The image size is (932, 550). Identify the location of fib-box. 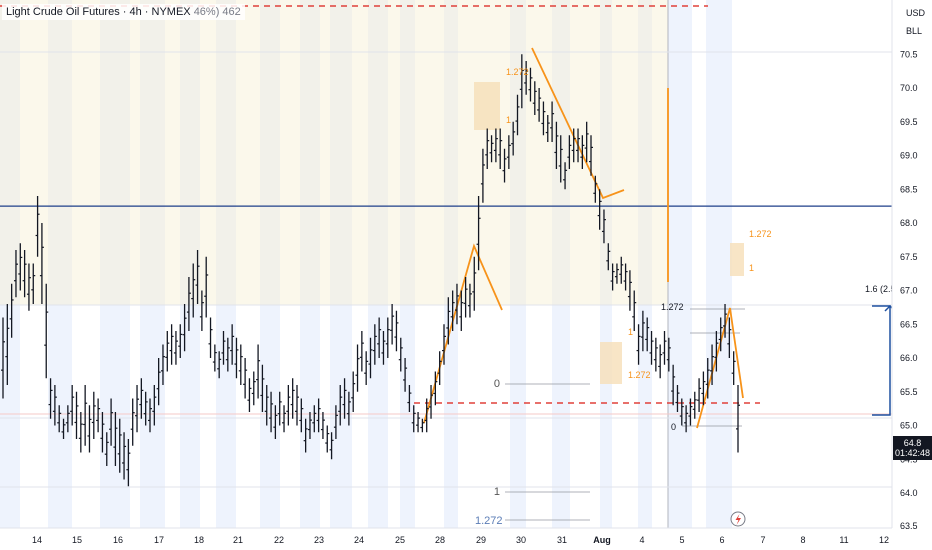
(737, 259).